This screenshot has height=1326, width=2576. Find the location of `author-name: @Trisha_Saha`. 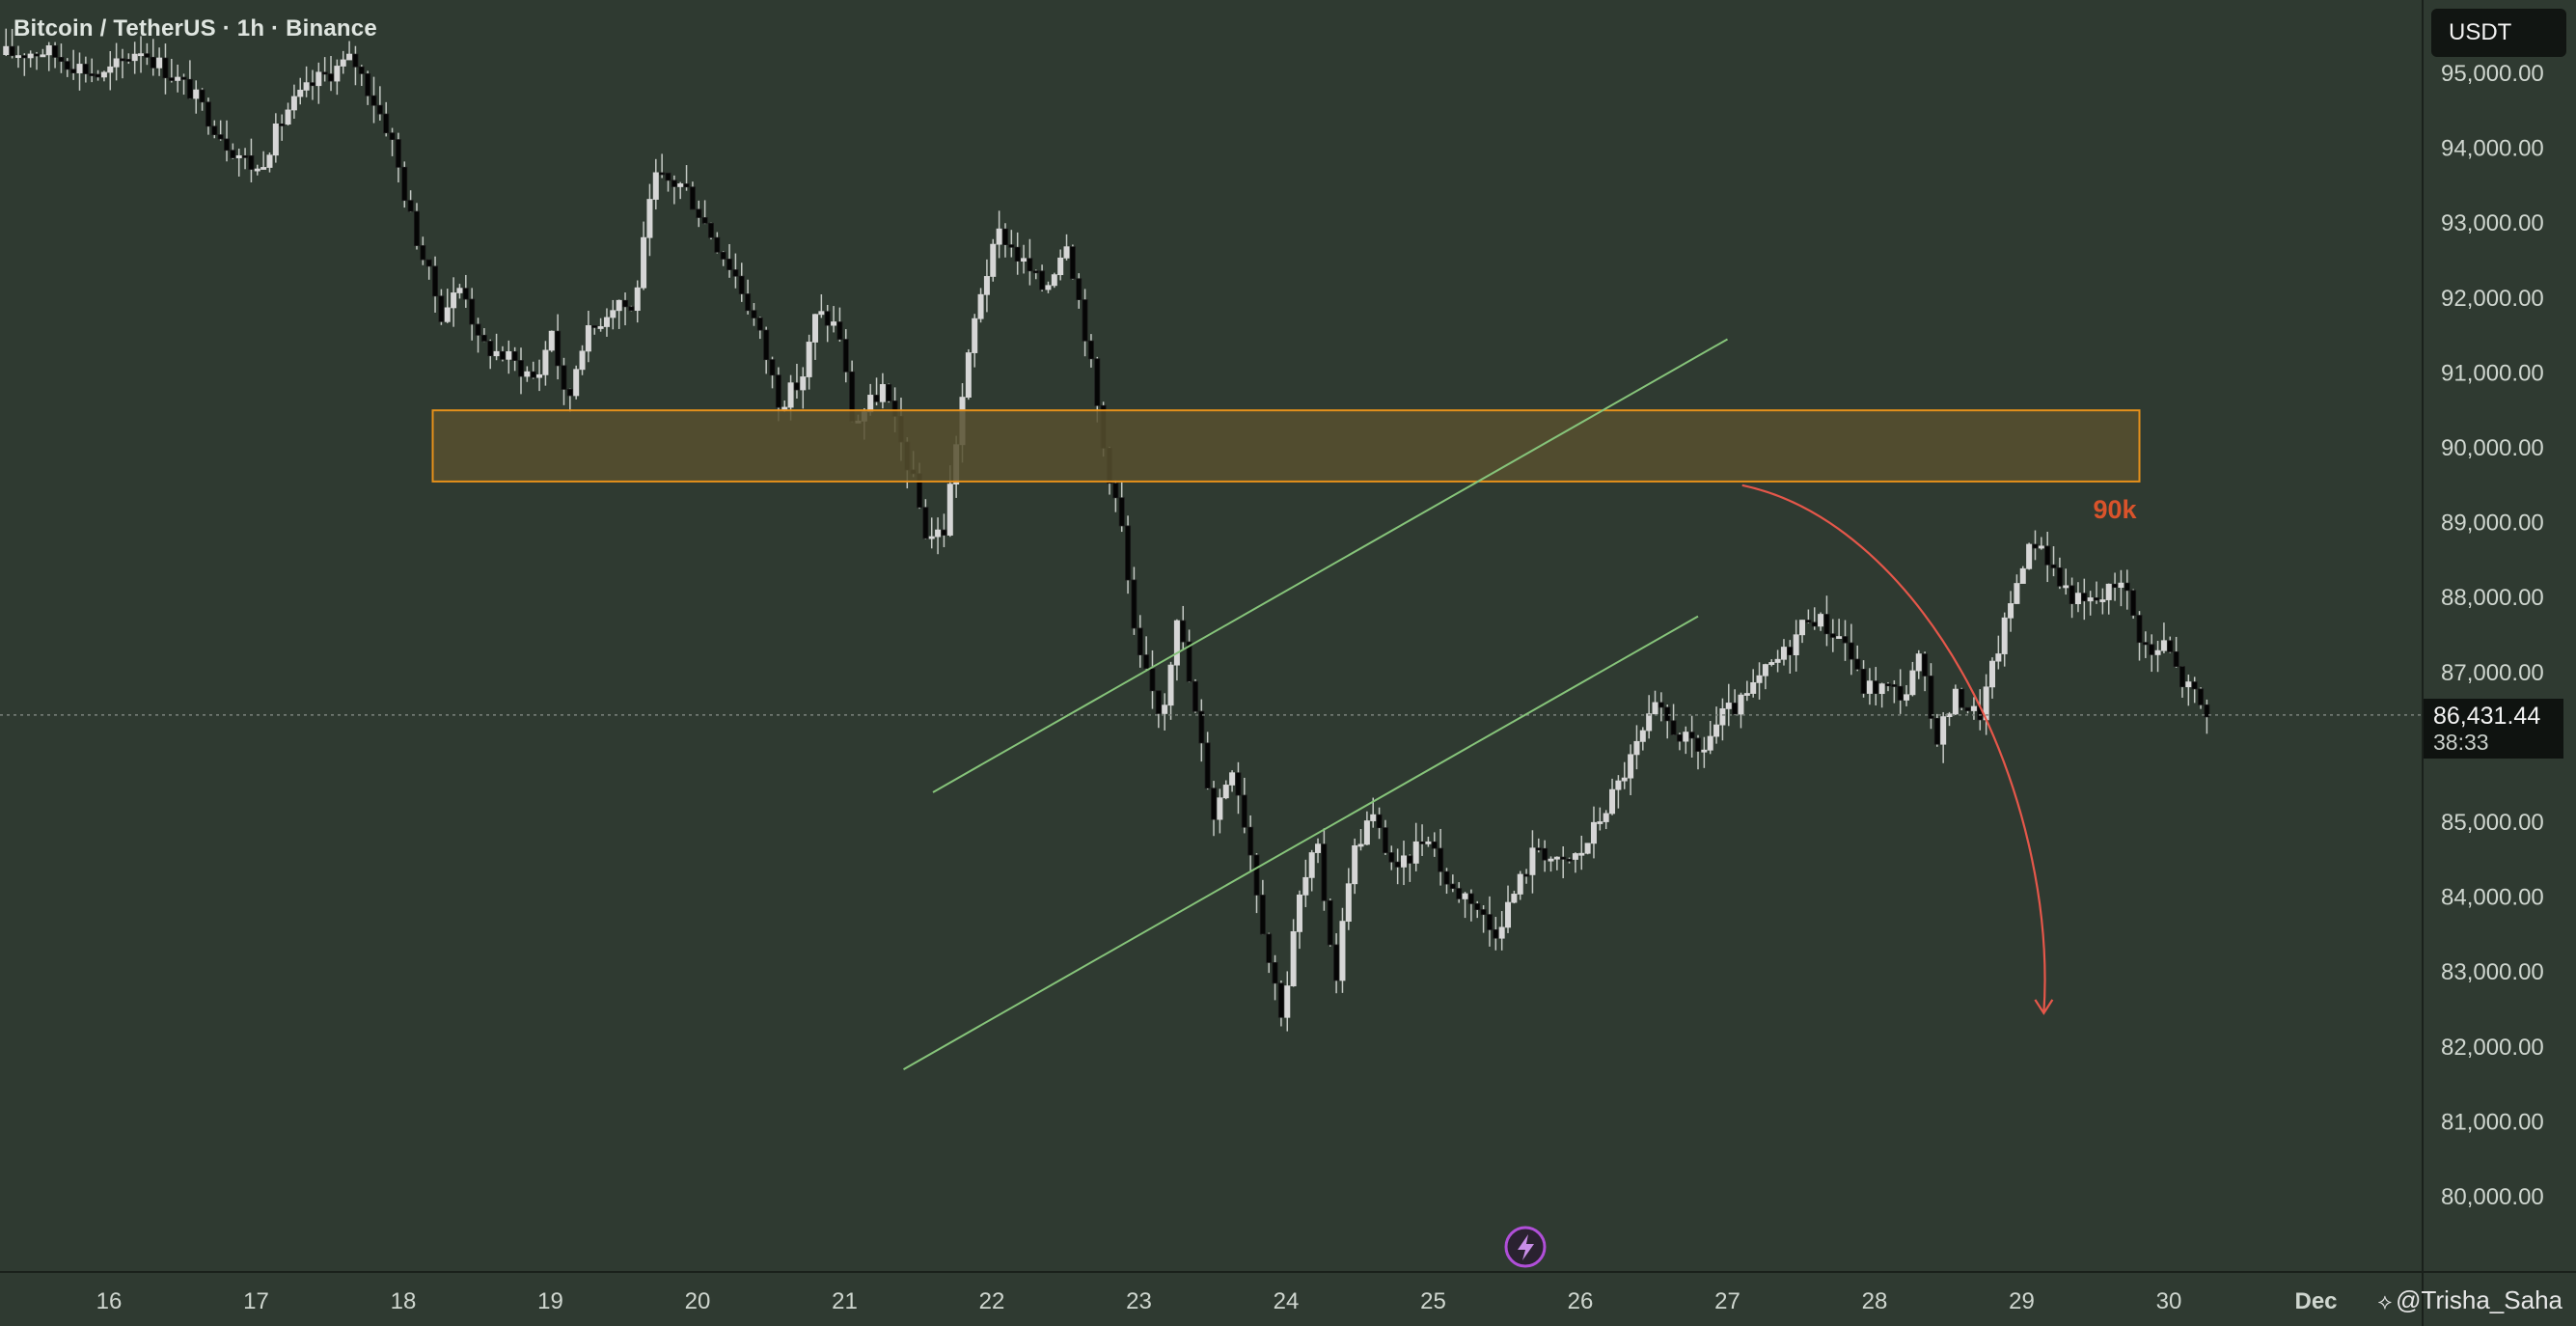

author-name: @Trisha_Saha is located at coordinates (2479, 1300).